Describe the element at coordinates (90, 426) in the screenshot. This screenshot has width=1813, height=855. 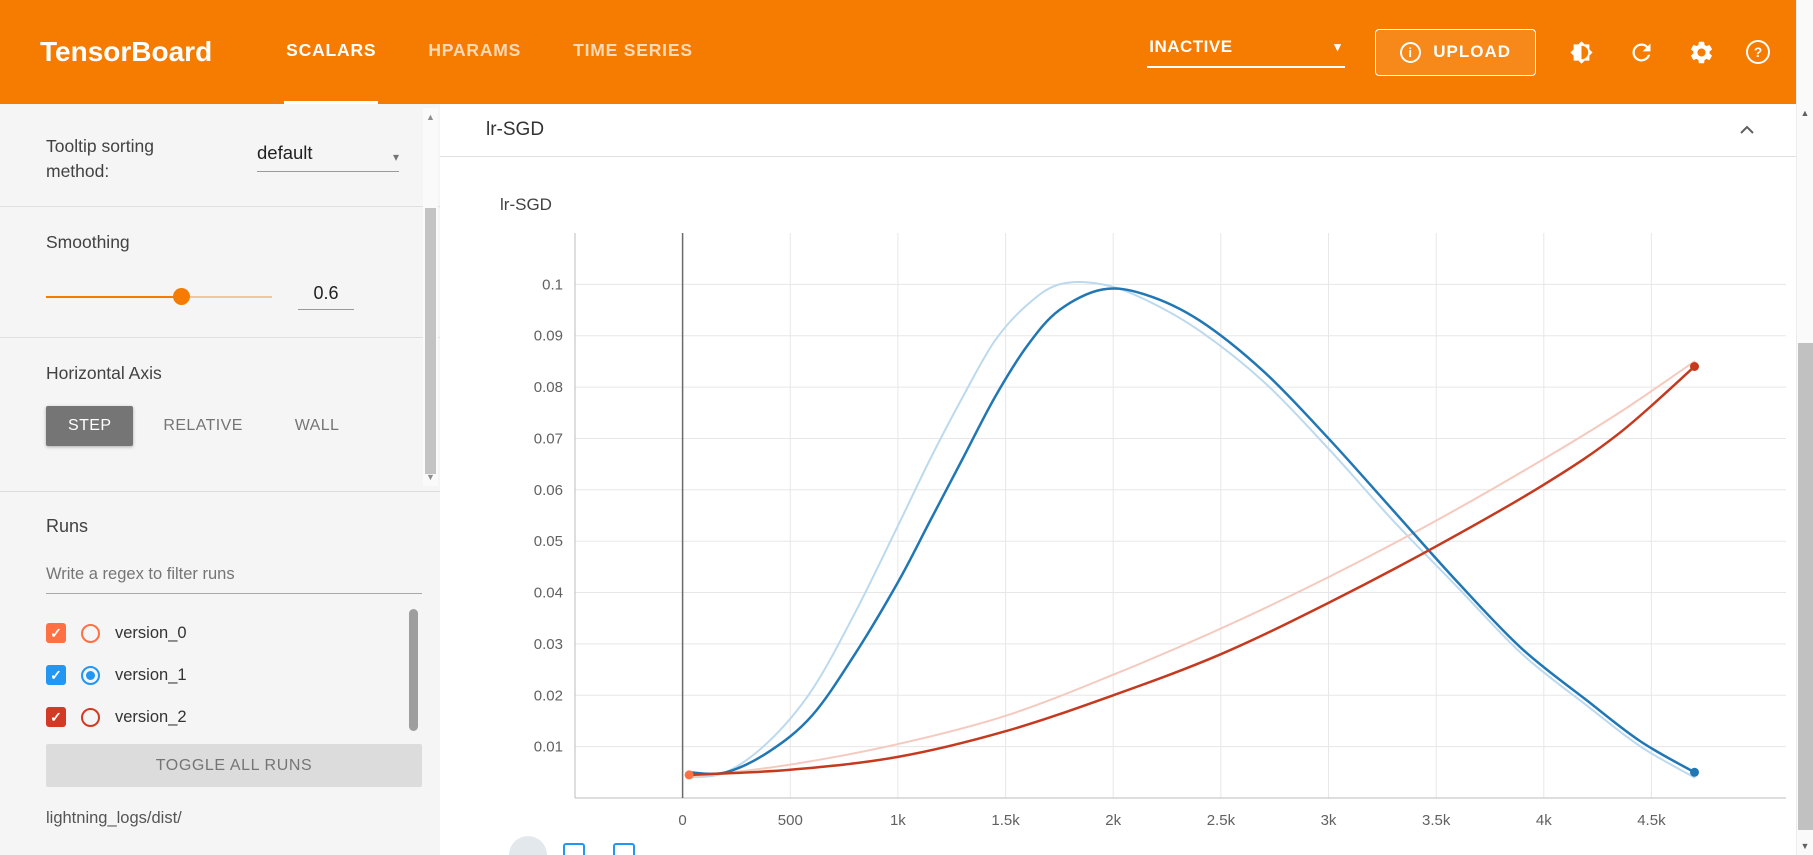
I see `axis-option-step: STEP` at that location.